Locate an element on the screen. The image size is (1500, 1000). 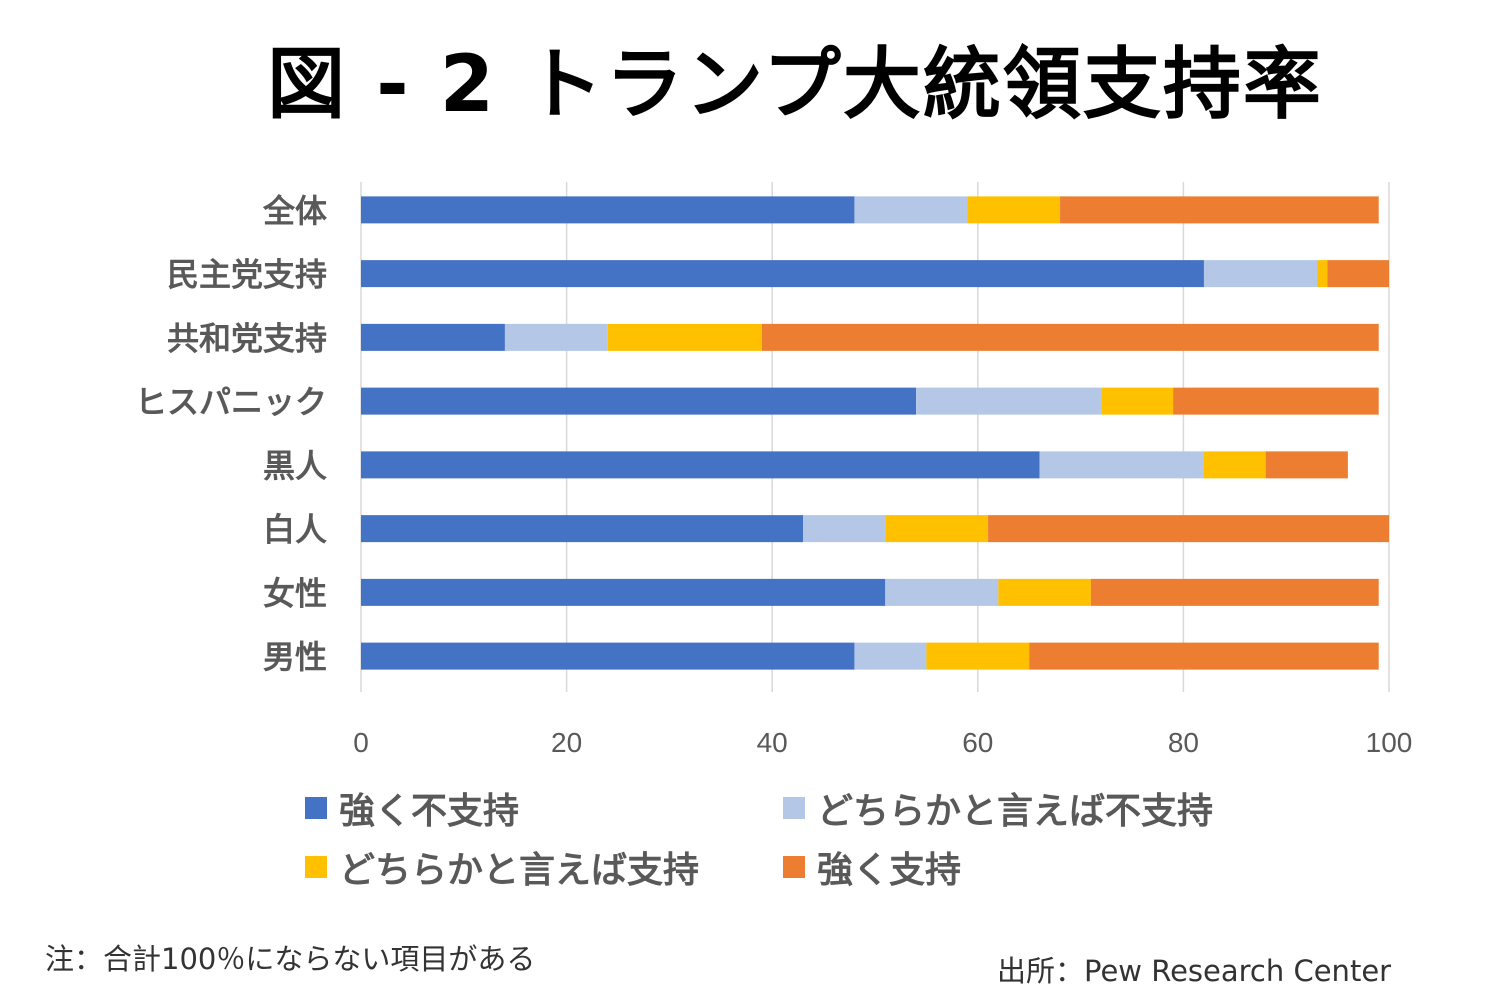
chart-title: 図 - 2 トランプ大統領支持率 is located at coordinates (795, 85).